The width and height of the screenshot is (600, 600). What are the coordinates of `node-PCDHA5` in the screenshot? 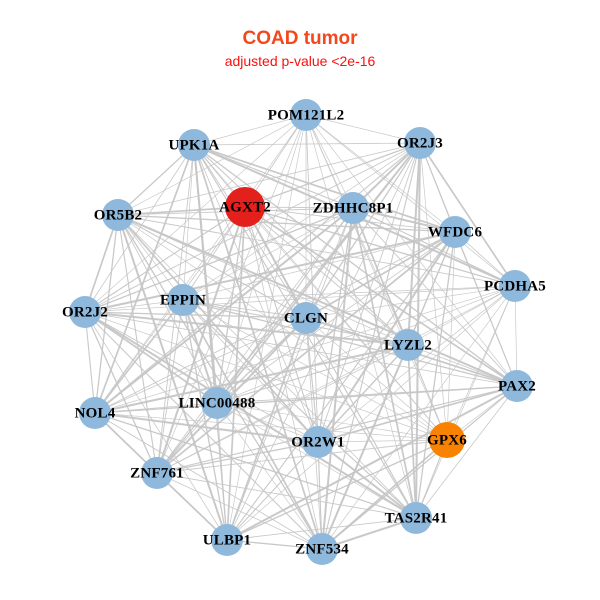 It's located at (515, 286).